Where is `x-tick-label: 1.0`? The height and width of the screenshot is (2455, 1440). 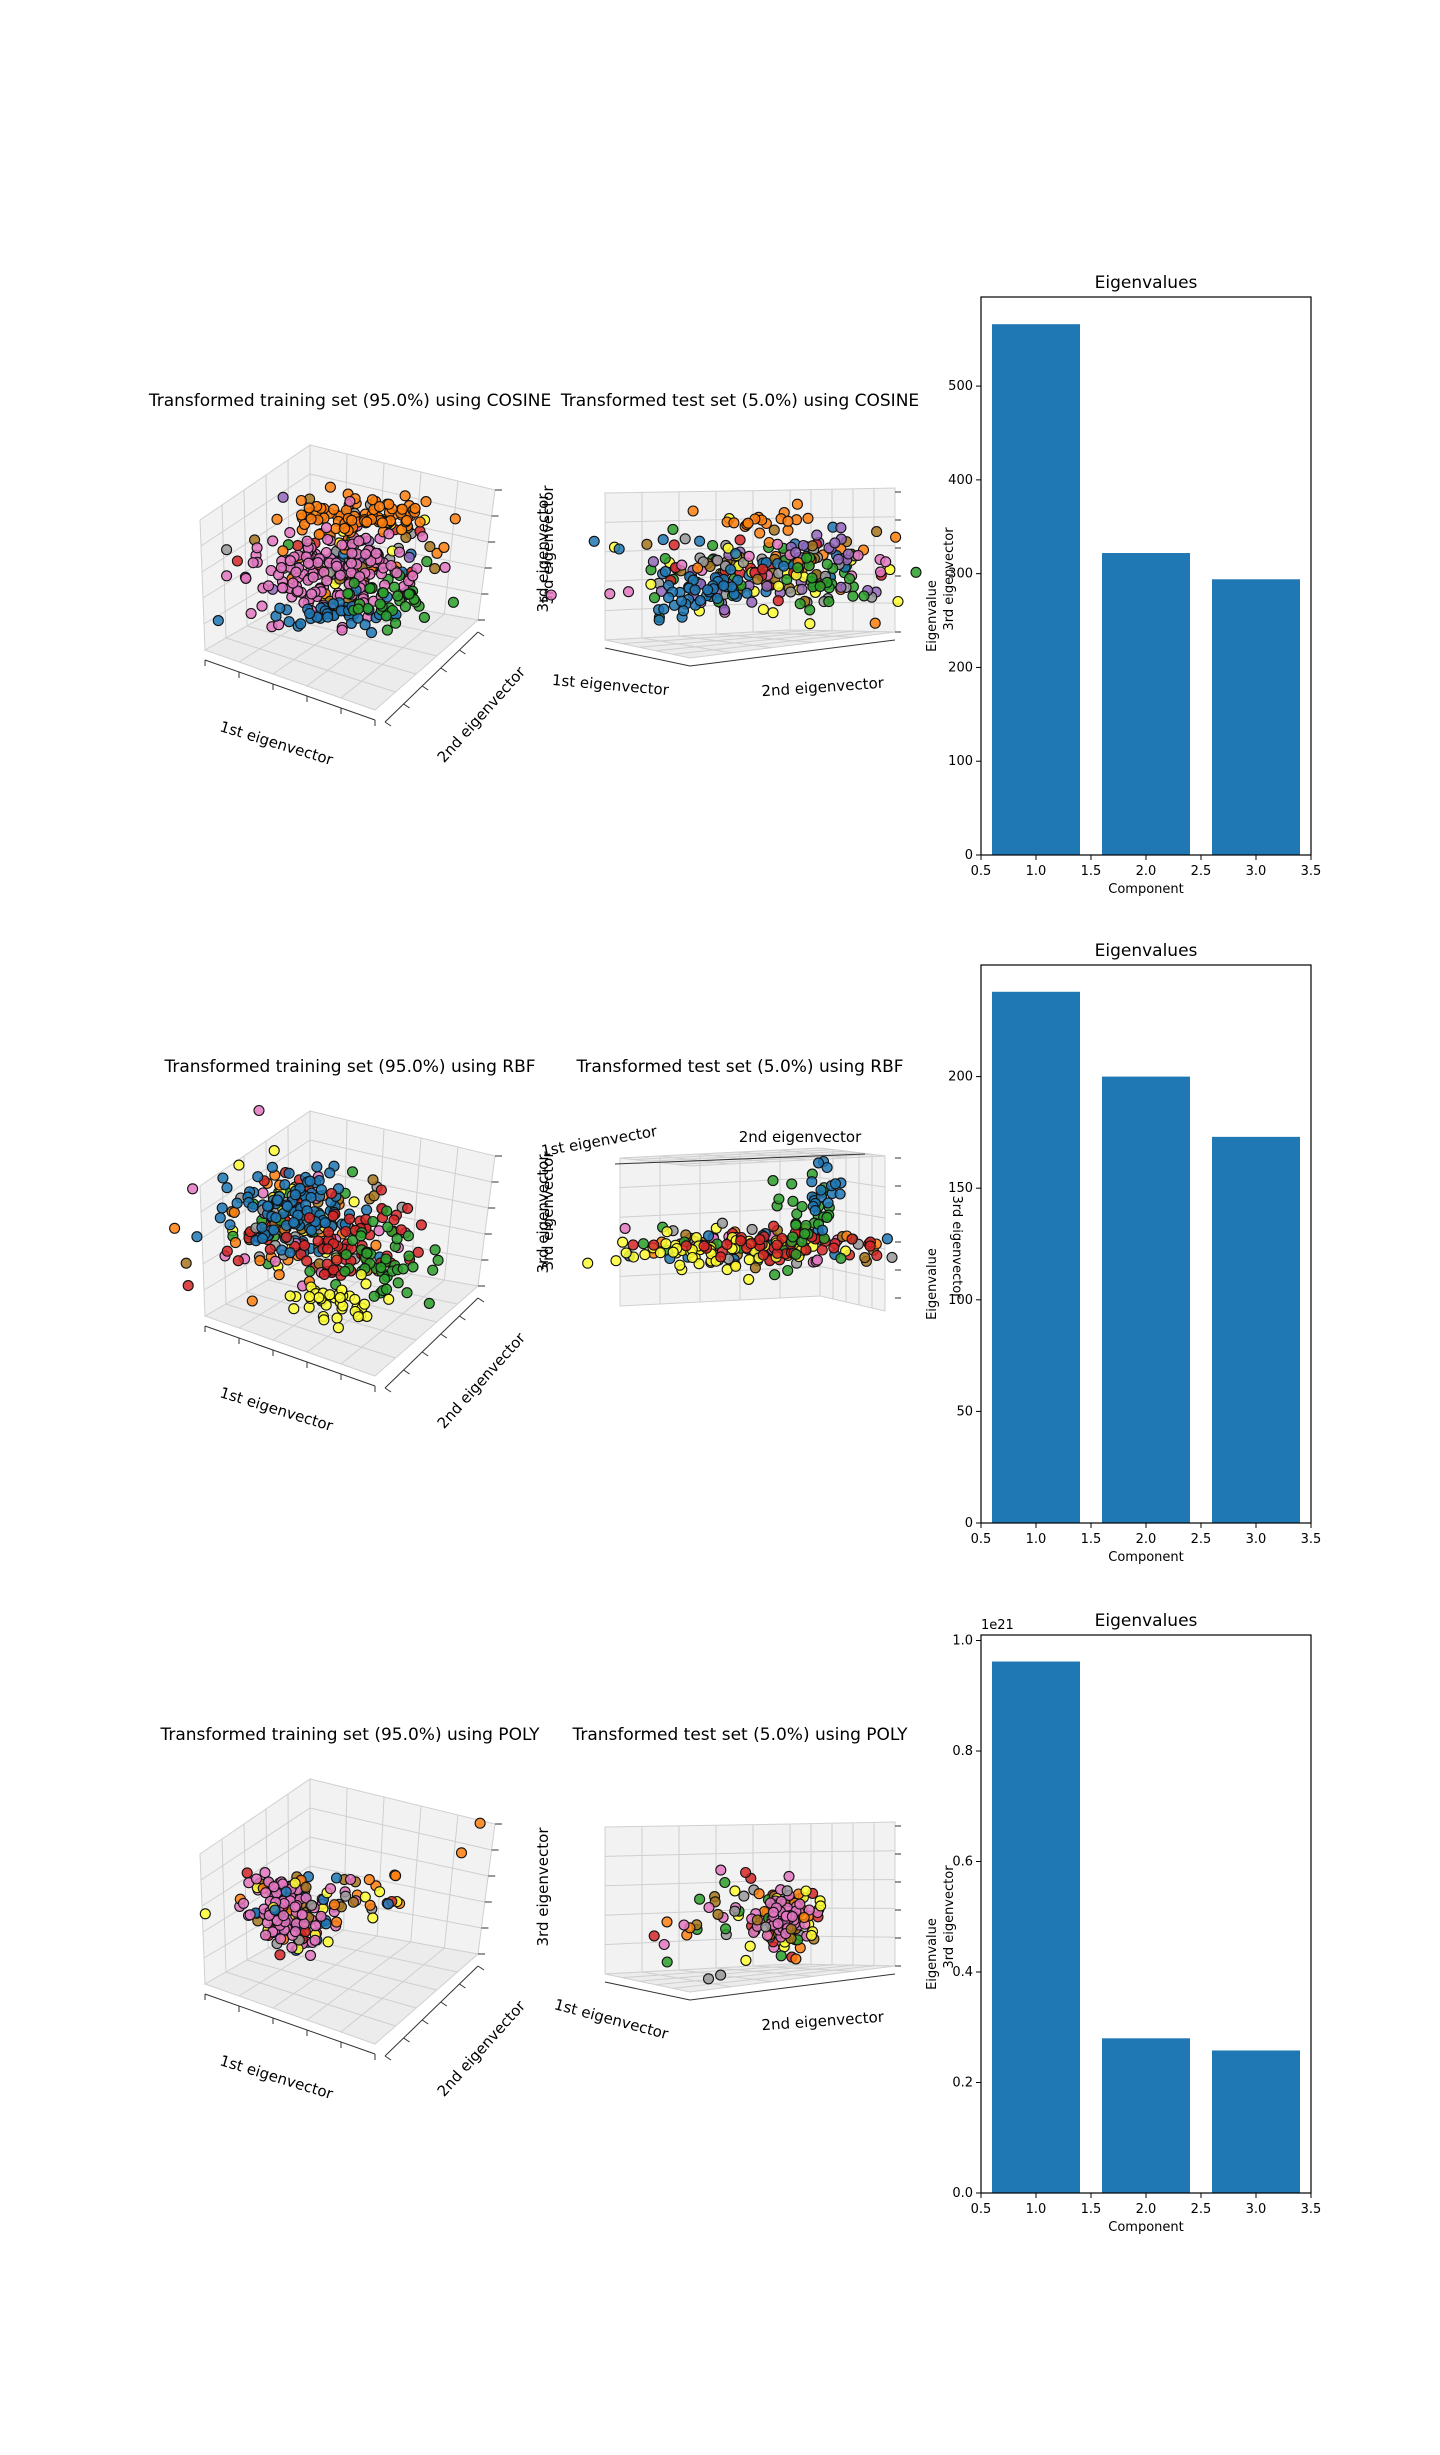
x-tick-label: 1.0 is located at coordinates (1036, 2209).